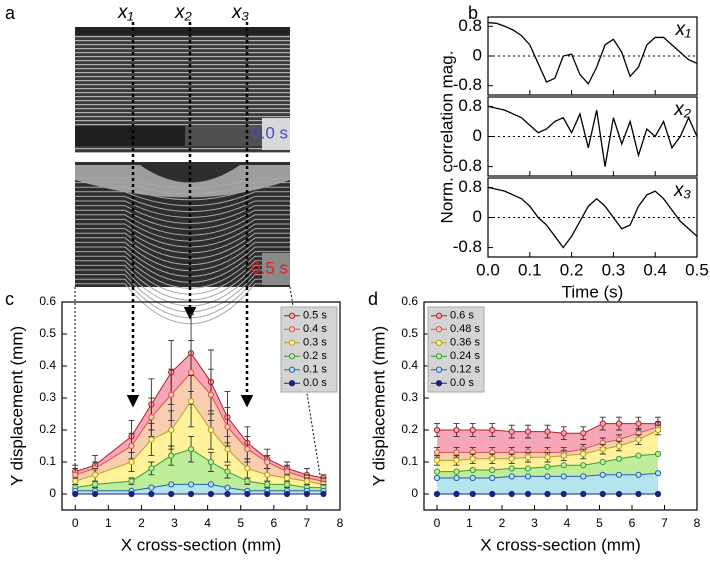 The width and height of the screenshot is (710, 562). Describe the element at coordinates (462, 383) in the screenshot. I see `legend-label: 0.0 s` at that location.